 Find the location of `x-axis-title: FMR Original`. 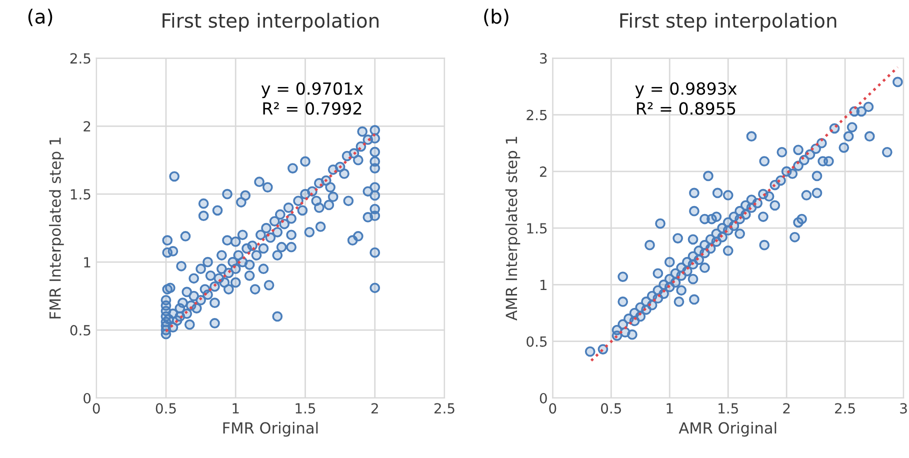

x-axis-title: FMR Original is located at coordinates (270, 429).